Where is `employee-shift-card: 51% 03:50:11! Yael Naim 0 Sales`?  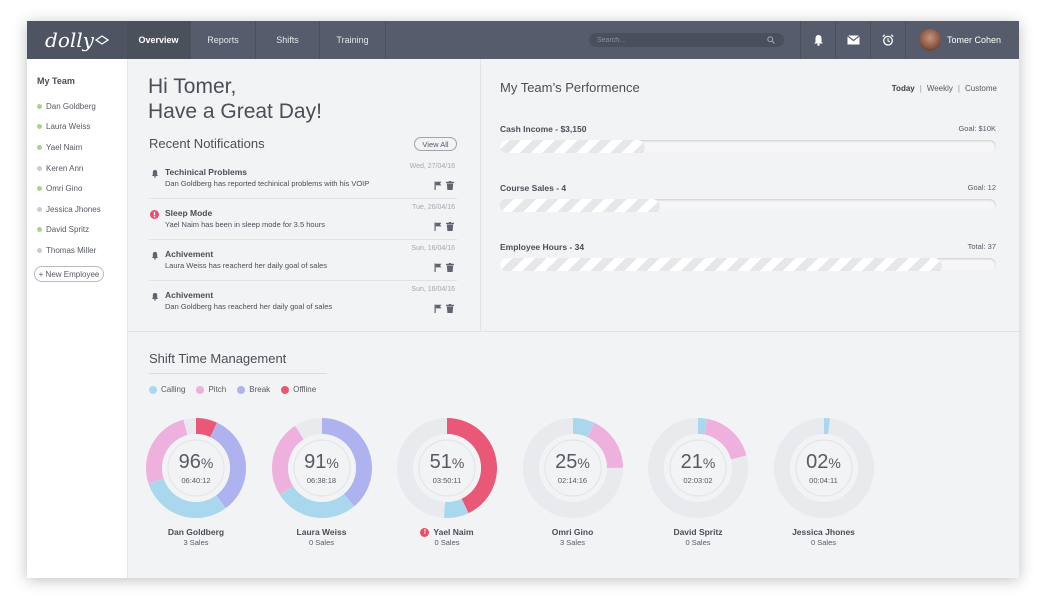
employee-shift-card: 51% 03:50:11! Yael Naim 0 Sales is located at coordinates (448, 483).